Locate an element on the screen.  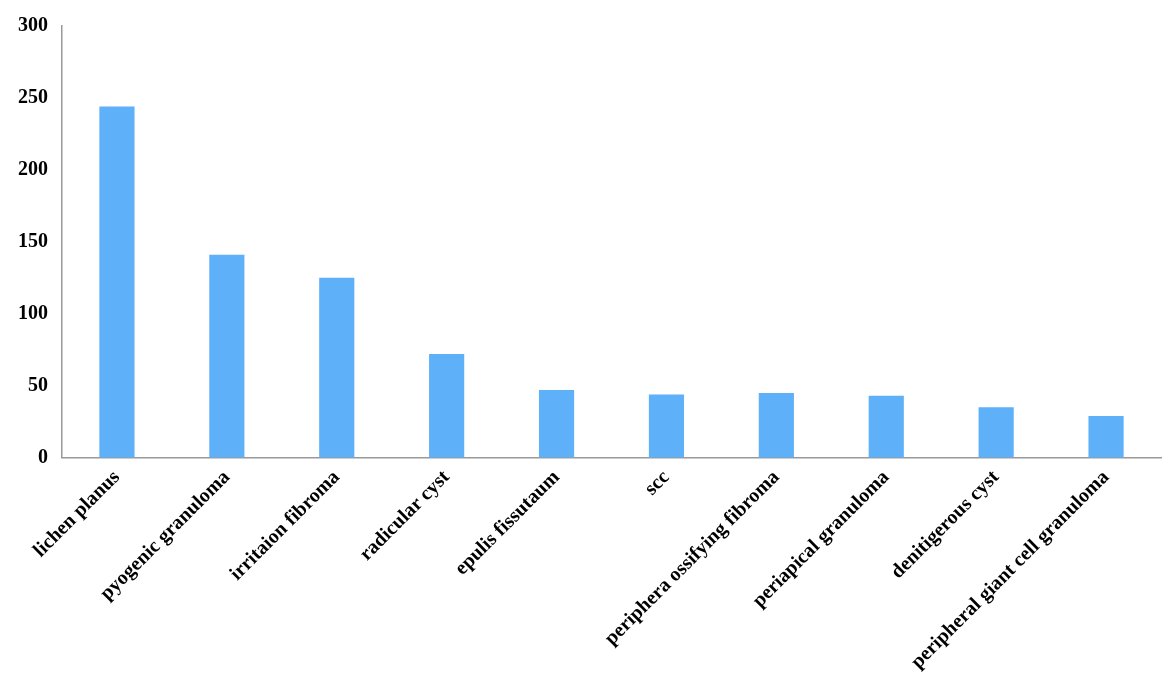
y-tick-label: 200 is located at coordinates (33, 168).